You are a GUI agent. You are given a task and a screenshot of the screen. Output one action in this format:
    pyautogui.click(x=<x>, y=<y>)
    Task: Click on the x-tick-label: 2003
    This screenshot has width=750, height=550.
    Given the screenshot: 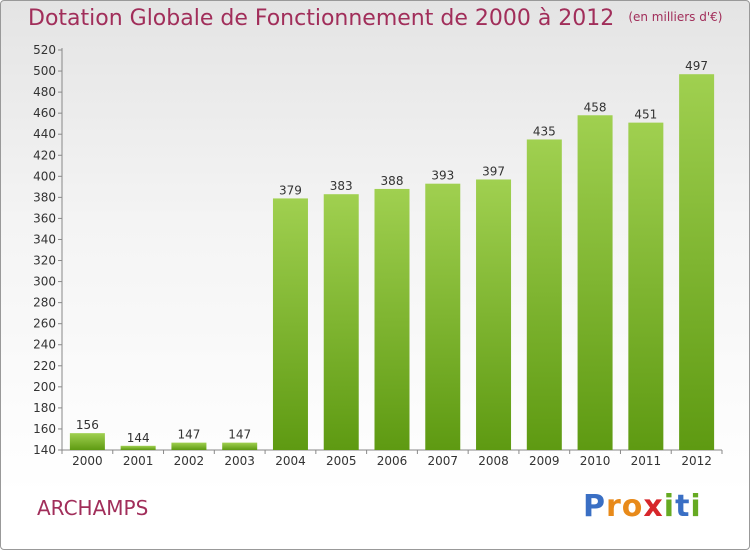 What is the action you would take?
    pyautogui.click(x=239, y=461)
    